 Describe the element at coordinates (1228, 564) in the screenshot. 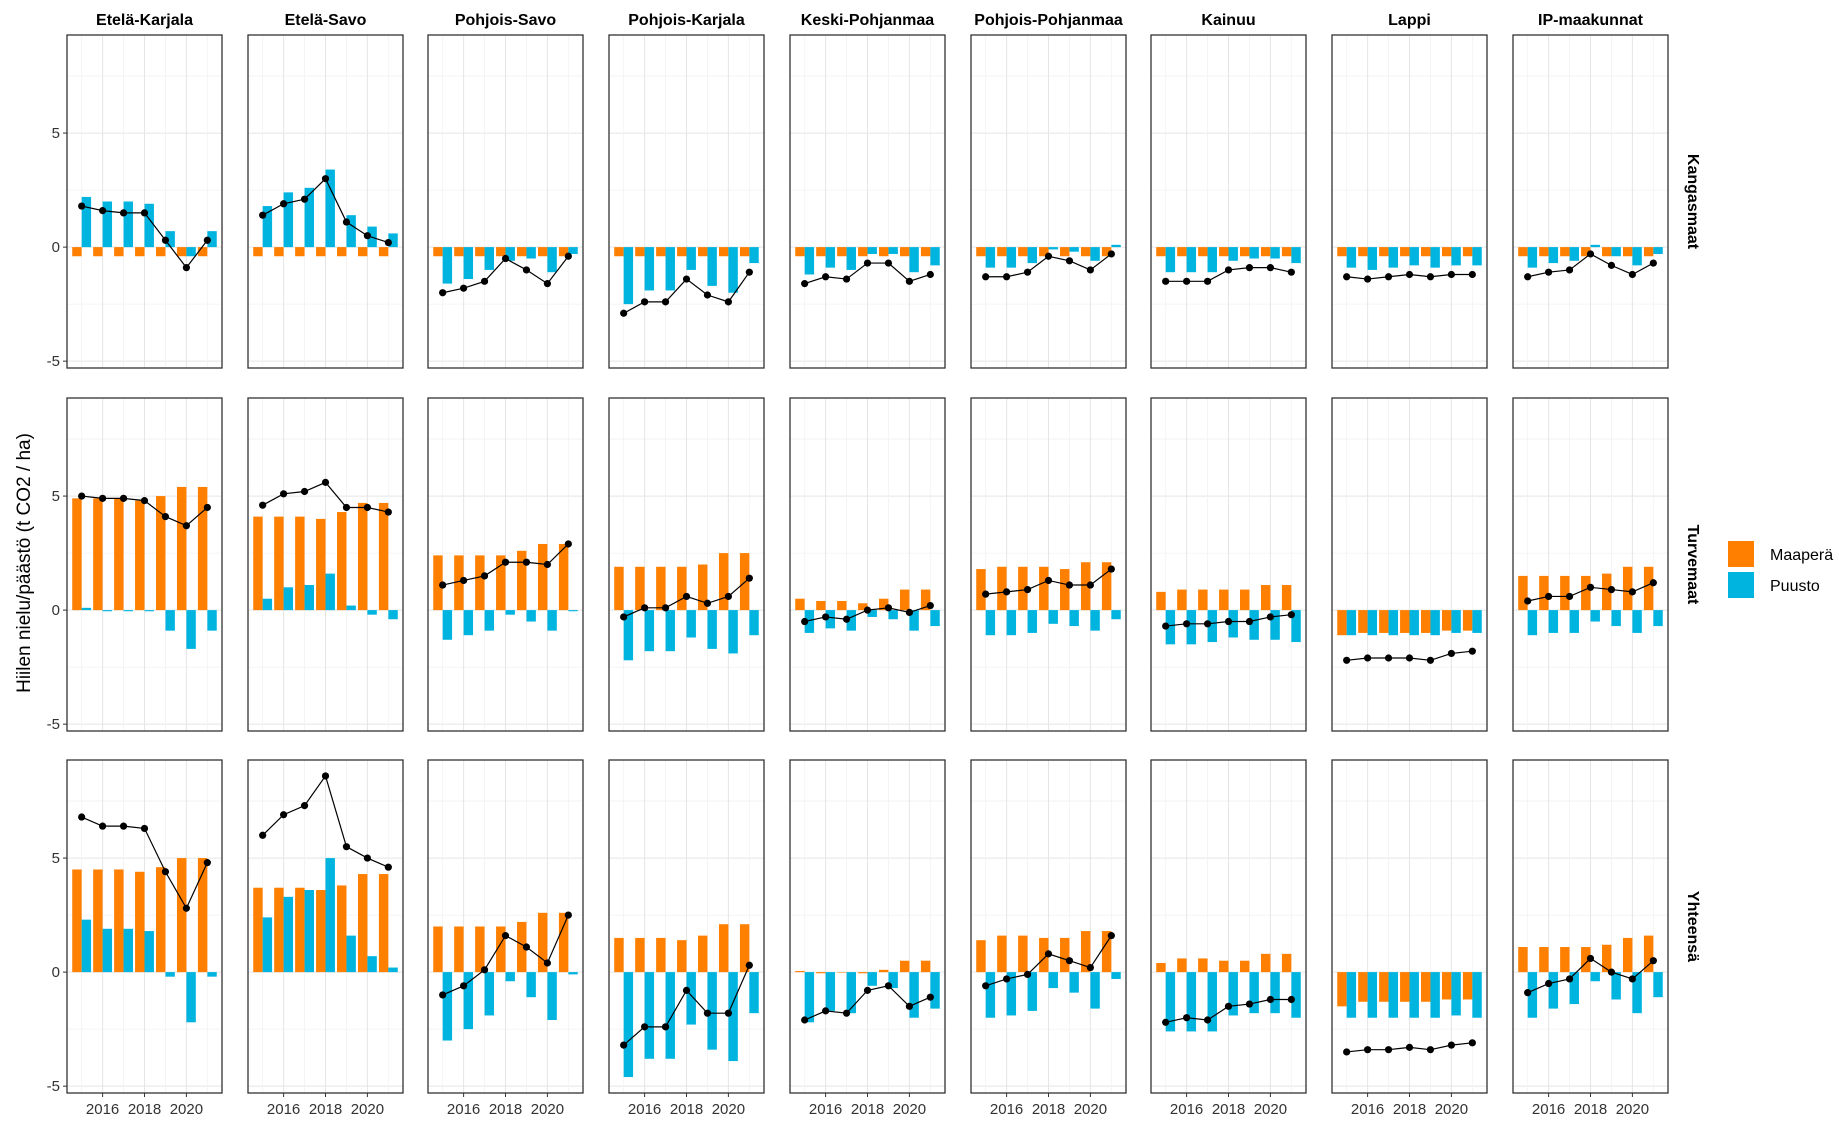

I see `panel-kainuu-turvemaat` at that location.